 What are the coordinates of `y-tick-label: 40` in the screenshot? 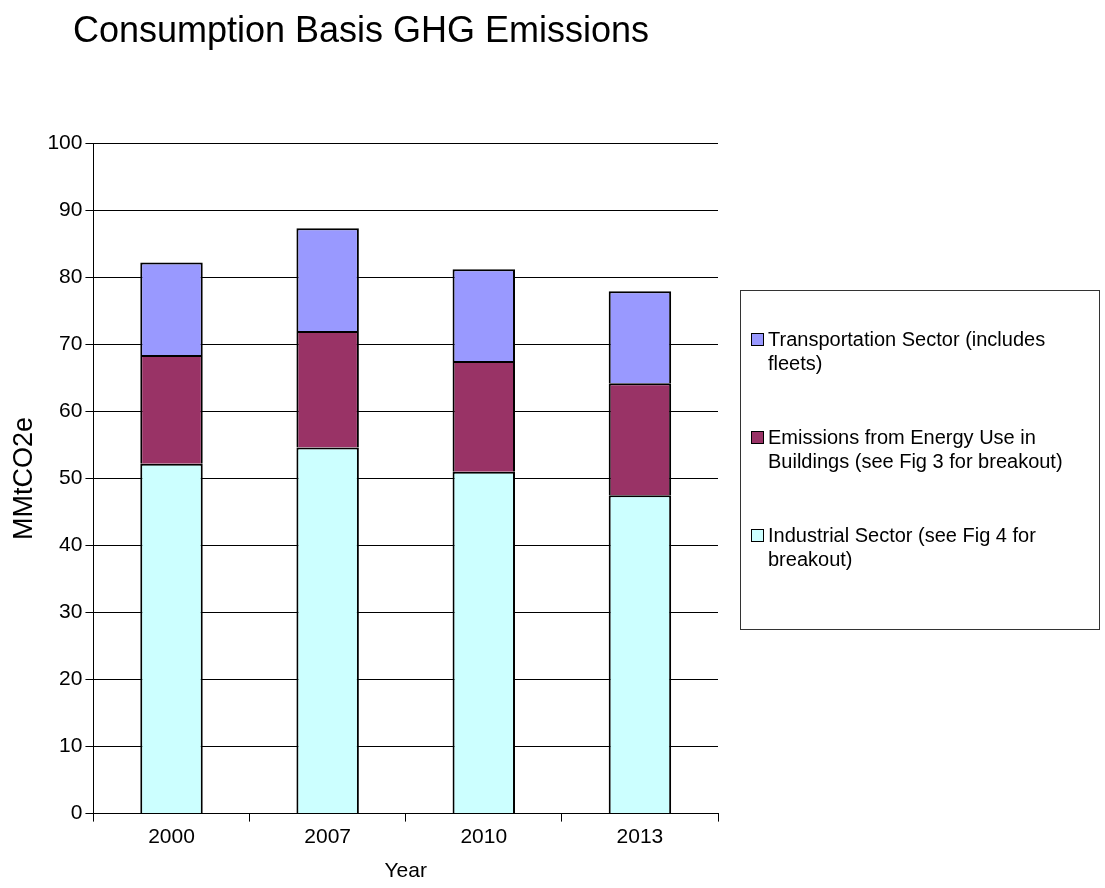 It's located at (71, 544).